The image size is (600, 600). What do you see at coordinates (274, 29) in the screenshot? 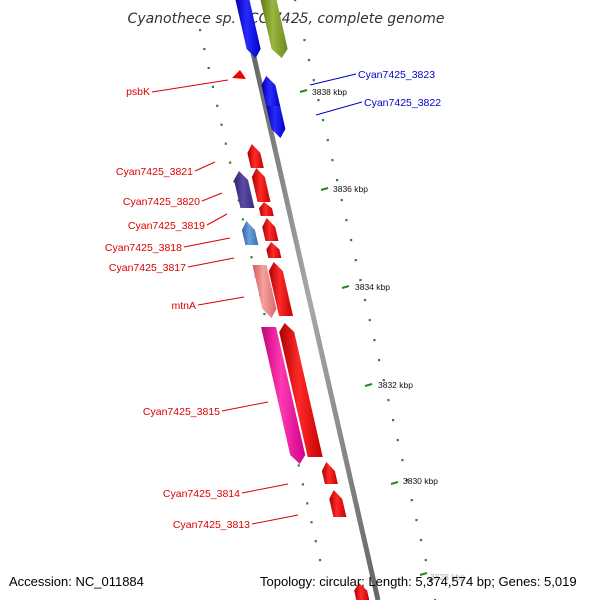
I see `gene-olive-top` at bounding box center [274, 29].